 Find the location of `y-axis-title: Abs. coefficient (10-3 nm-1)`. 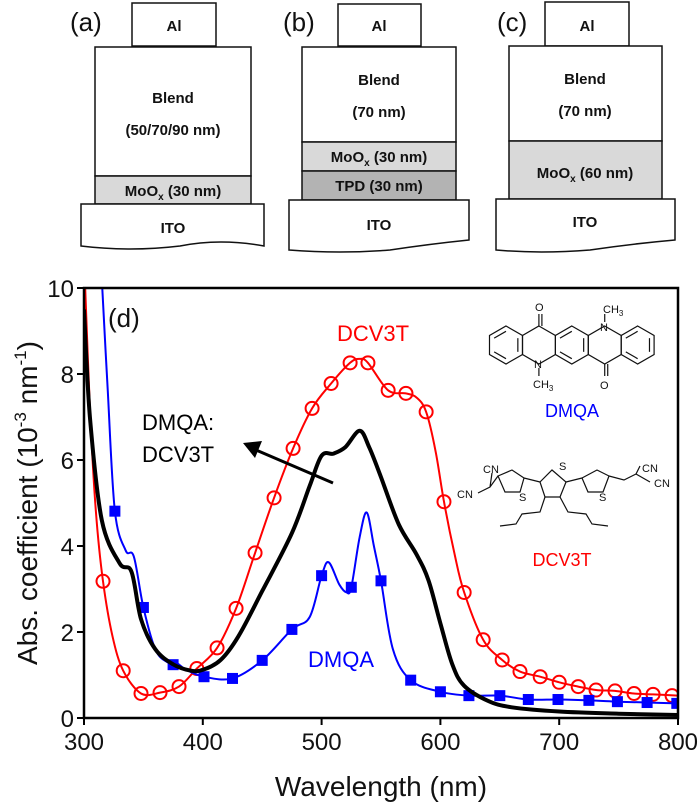

y-axis-title: Abs. coefficient (10-3 nm-1) is located at coordinates (27, 503).